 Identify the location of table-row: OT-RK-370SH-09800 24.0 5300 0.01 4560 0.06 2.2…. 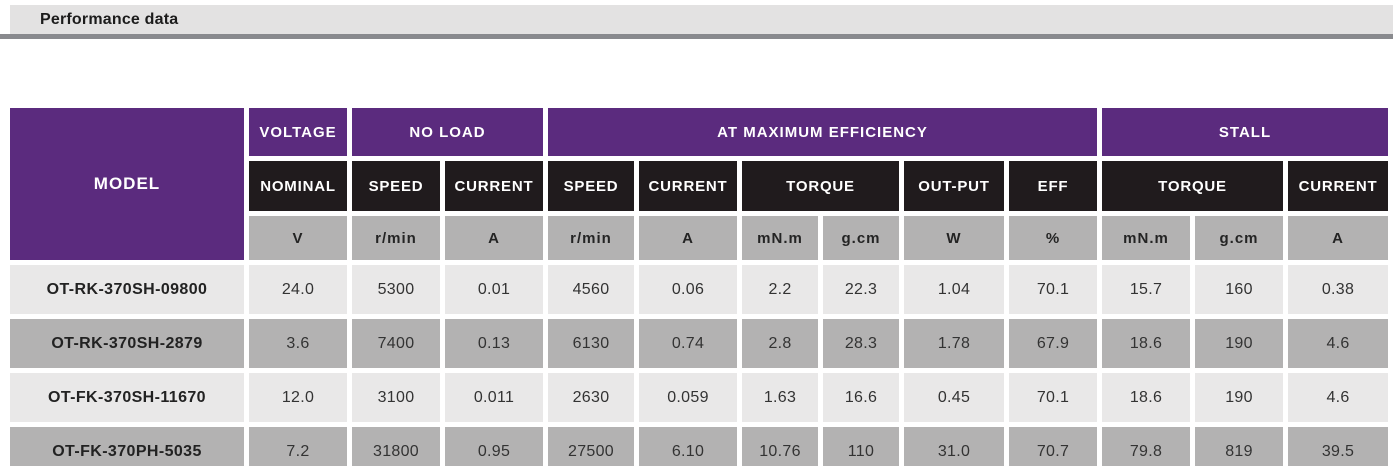
(699, 289).